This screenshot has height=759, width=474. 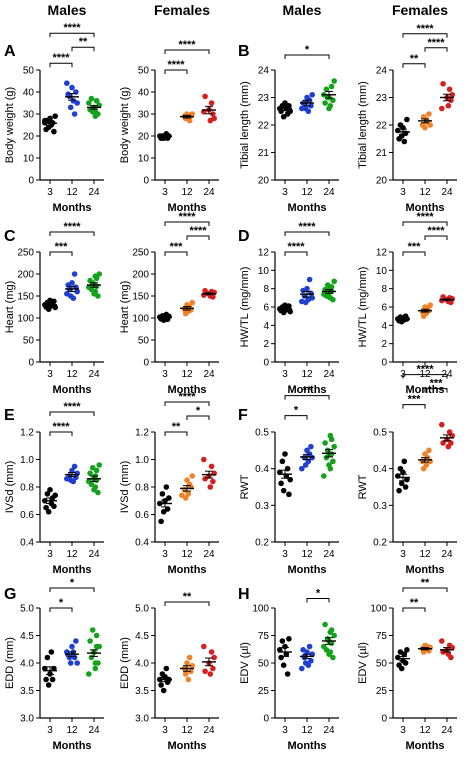 What do you see at coordinates (25, 319) in the screenshot?
I see `y-tick-label: 100` at bounding box center [25, 319].